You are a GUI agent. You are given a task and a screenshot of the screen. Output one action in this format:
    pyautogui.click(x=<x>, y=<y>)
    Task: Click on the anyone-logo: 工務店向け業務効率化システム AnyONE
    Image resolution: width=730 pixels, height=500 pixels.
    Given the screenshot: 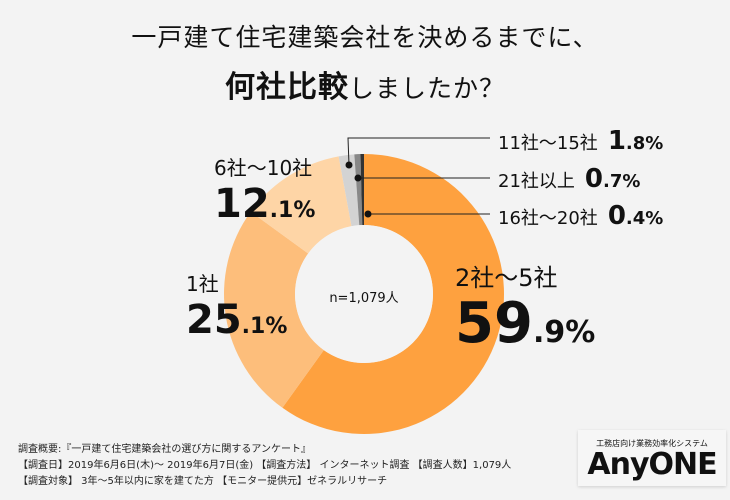 What is the action you would take?
    pyautogui.click(x=652, y=458)
    